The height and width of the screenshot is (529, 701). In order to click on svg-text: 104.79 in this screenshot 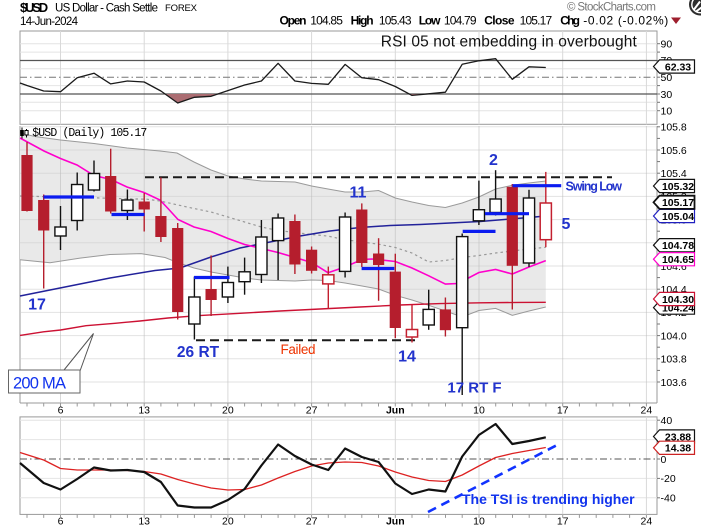, I will do `click(460, 20)`.